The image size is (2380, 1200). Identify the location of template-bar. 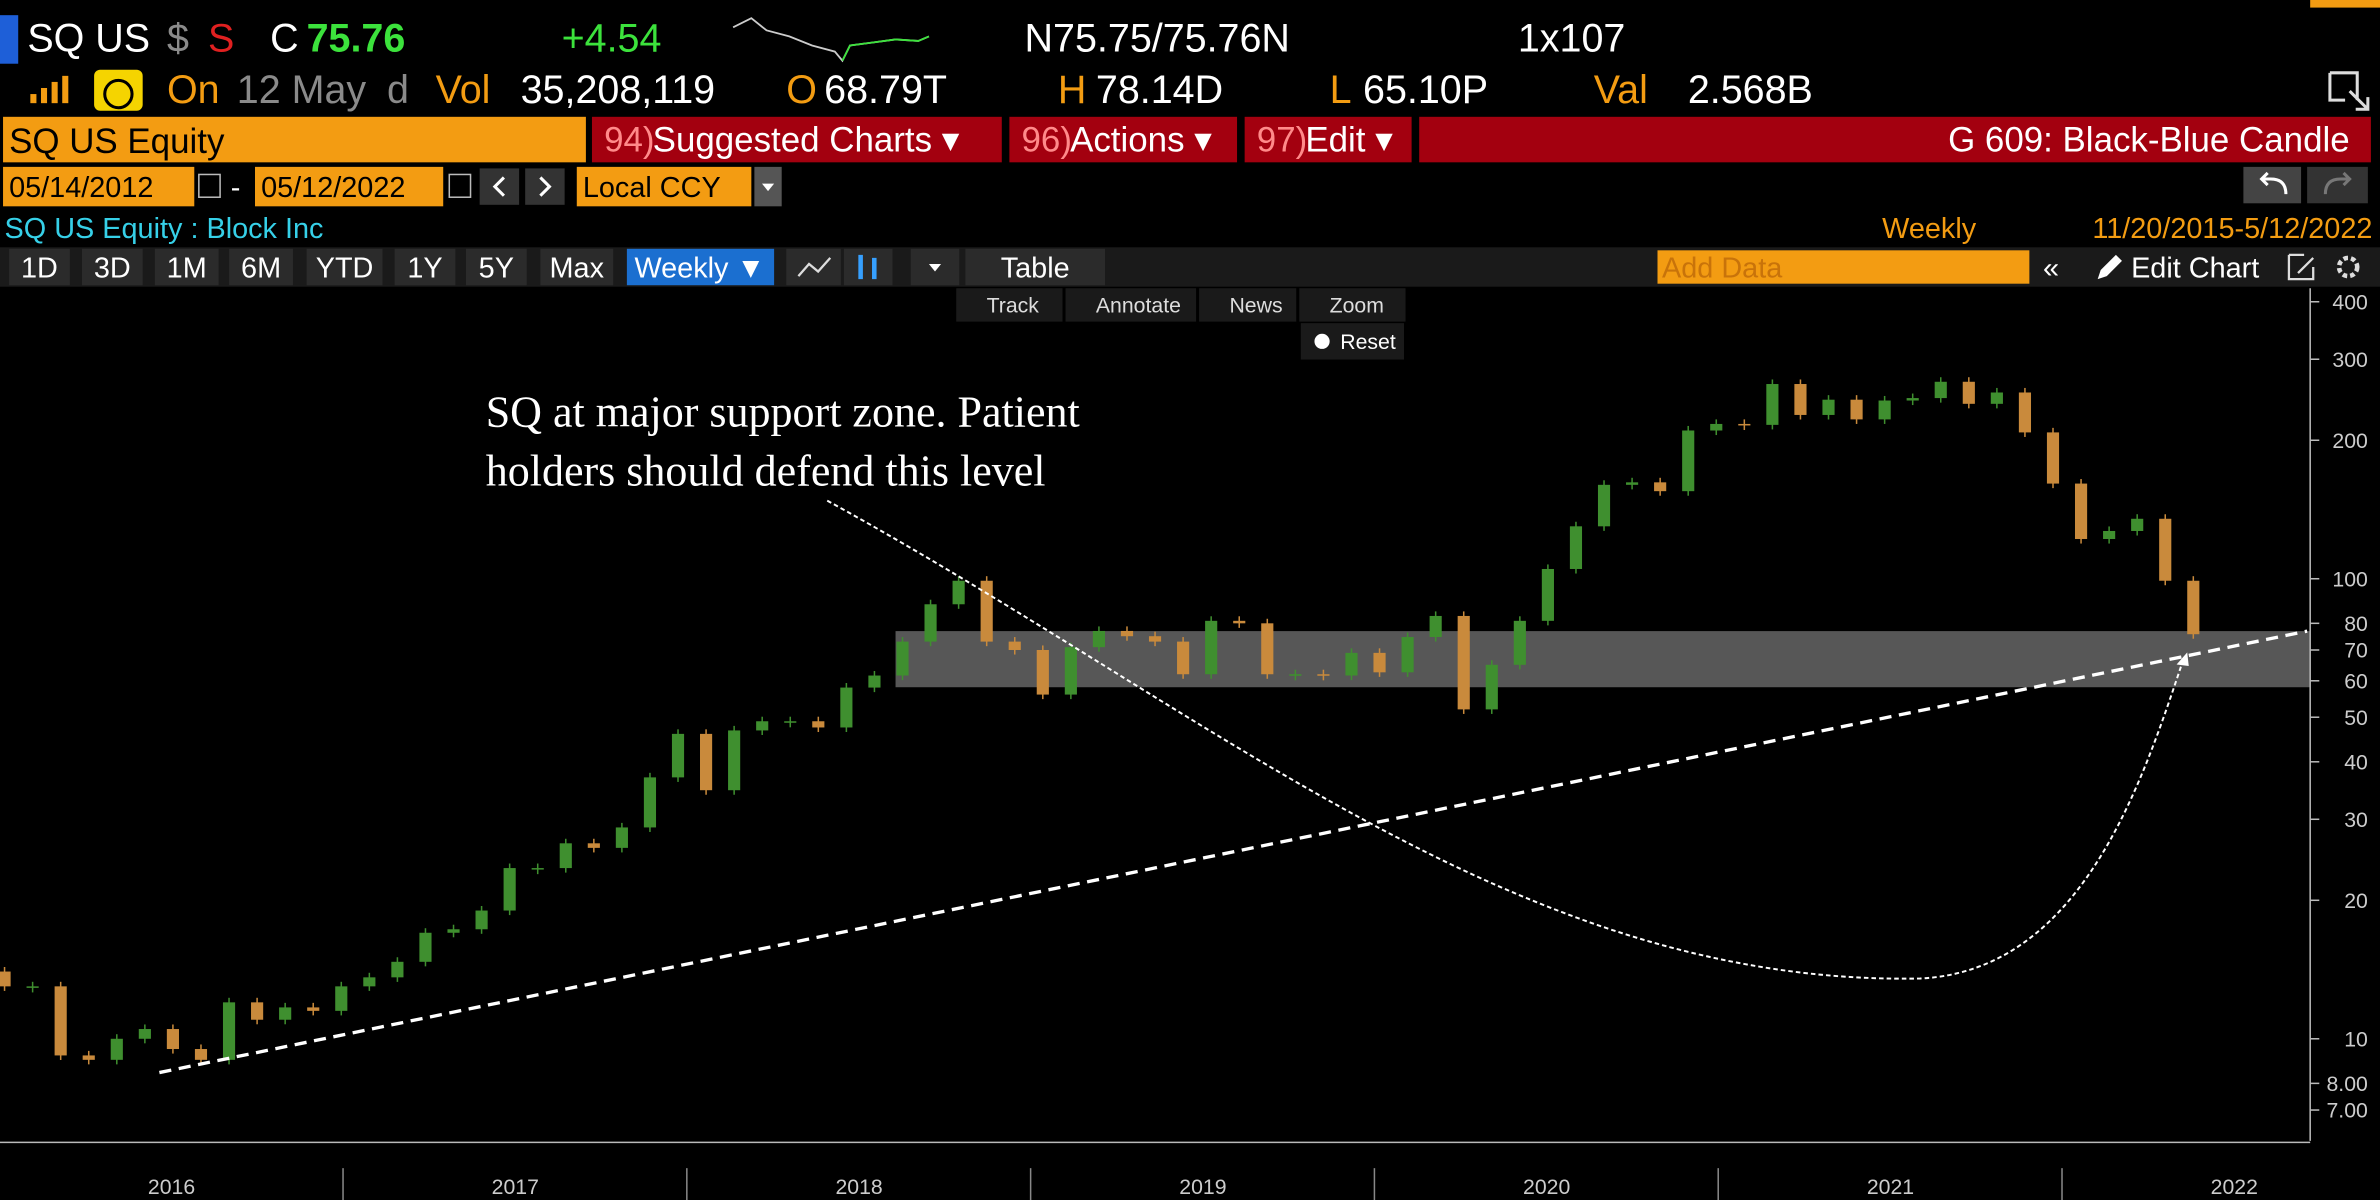
(1895, 139).